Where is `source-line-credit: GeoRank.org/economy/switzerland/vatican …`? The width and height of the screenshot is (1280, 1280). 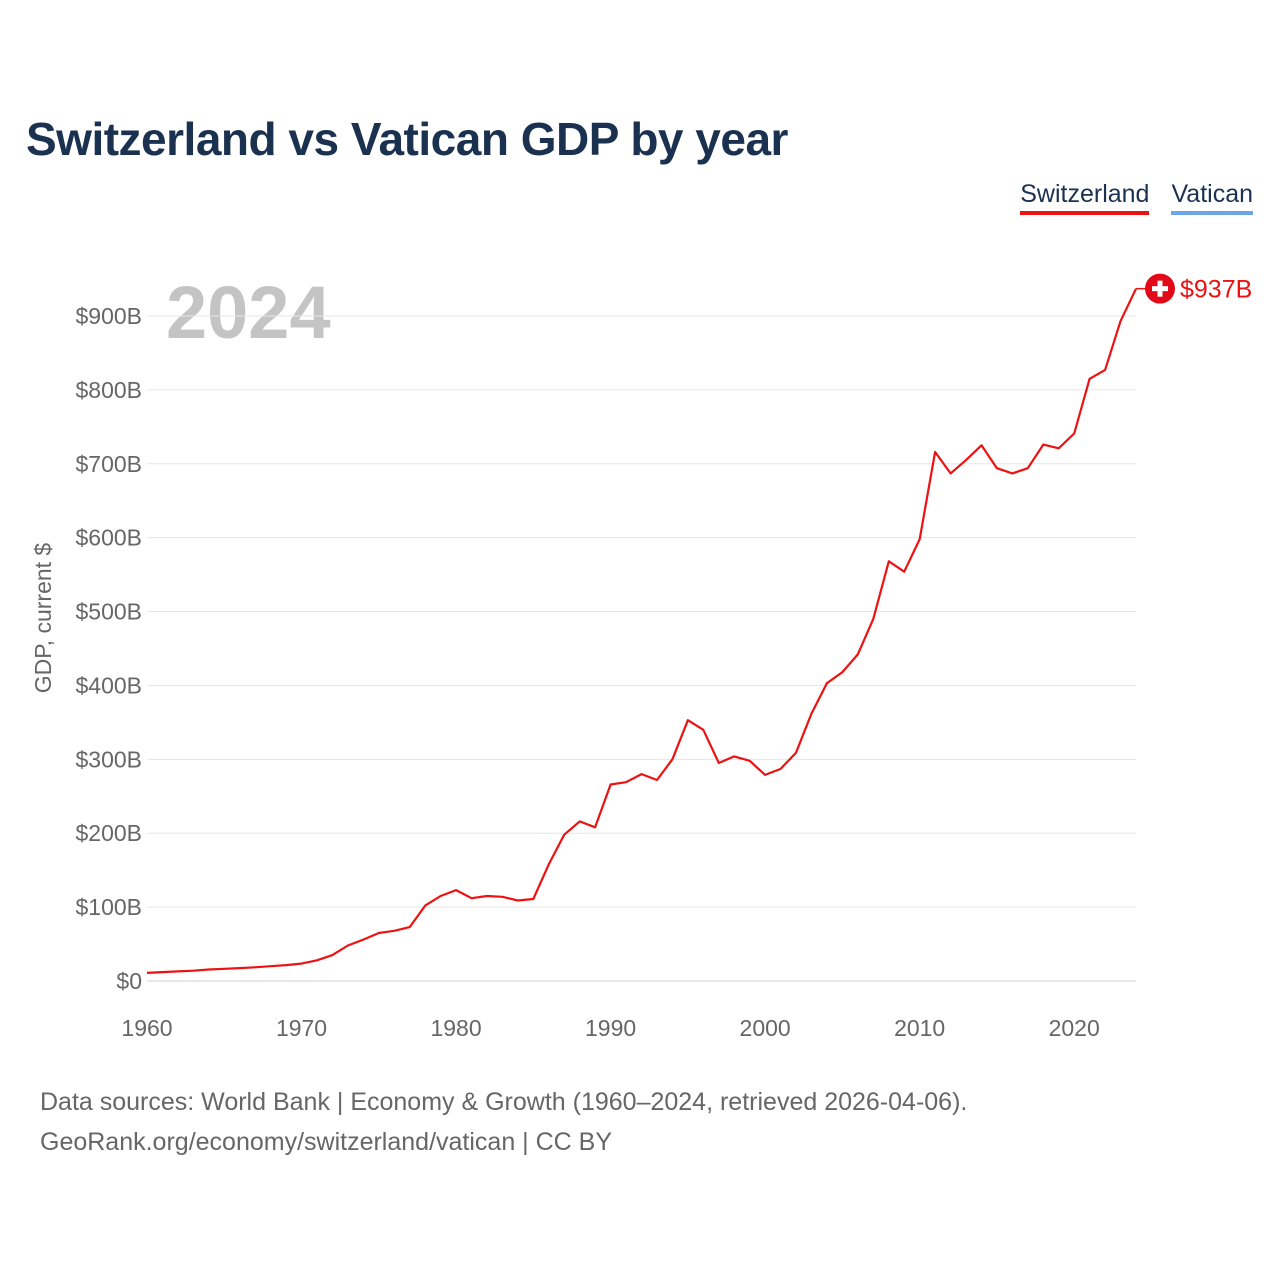
source-line-credit: GeoRank.org/economy/switzerland/vatican … is located at coordinates (326, 1142).